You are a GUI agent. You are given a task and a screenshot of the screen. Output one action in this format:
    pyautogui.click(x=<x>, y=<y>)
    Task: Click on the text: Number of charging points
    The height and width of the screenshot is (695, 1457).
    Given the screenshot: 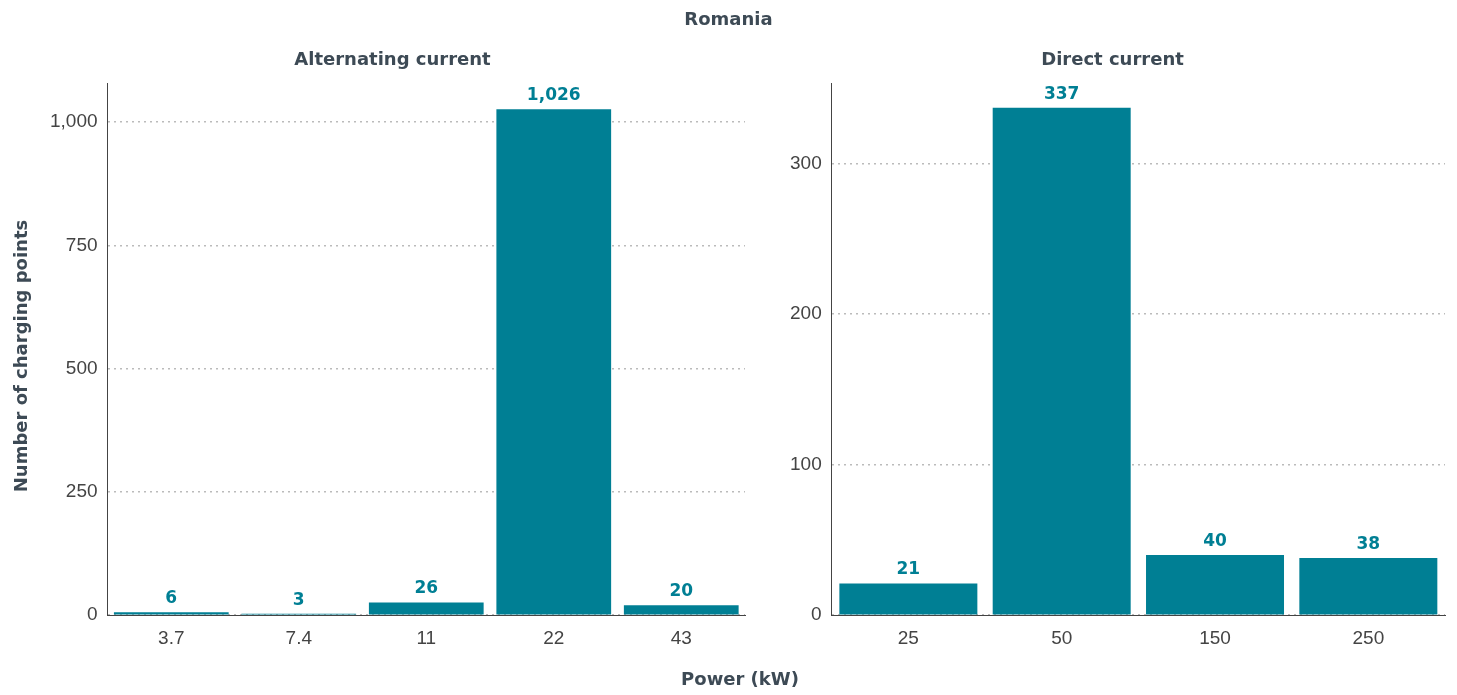 What is the action you would take?
    pyautogui.click(x=20, y=356)
    